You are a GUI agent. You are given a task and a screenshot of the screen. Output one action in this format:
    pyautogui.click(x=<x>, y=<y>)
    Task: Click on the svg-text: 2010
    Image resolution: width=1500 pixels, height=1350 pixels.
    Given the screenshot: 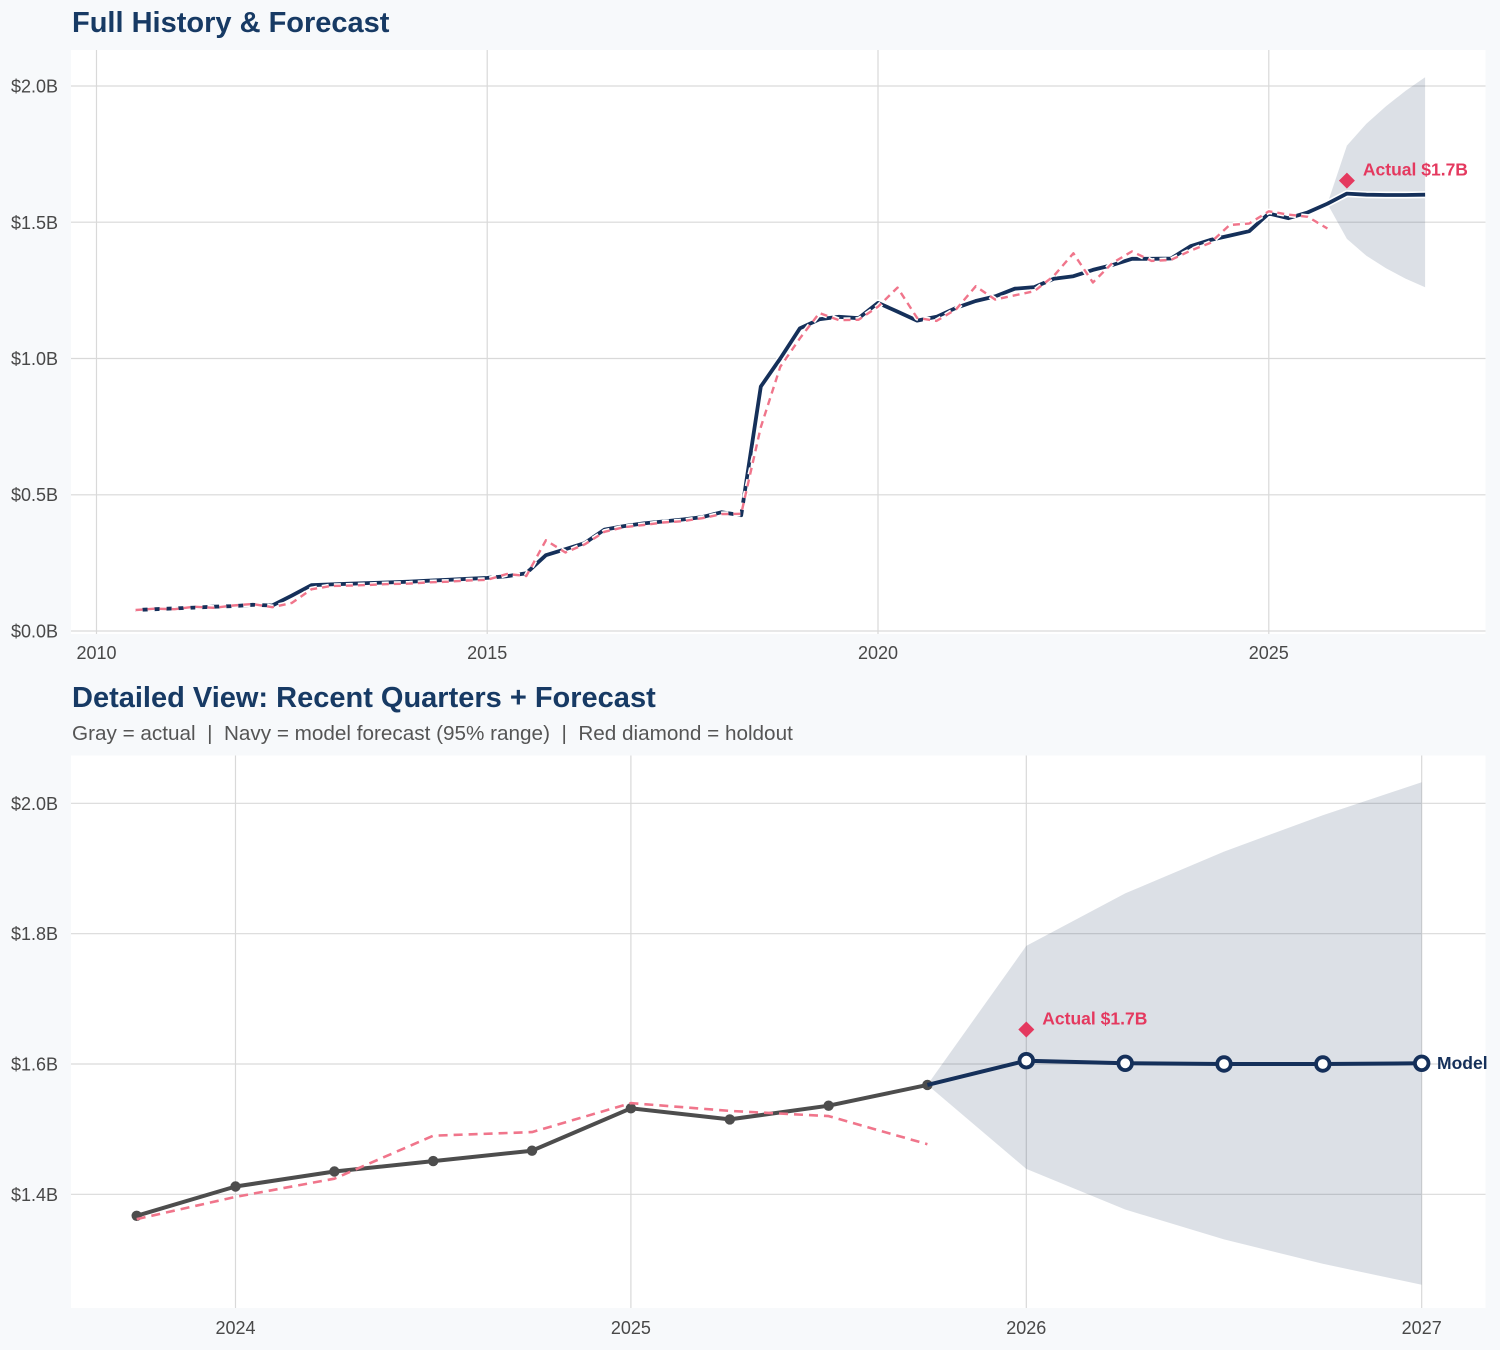 What is the action you would take?
    pyautogui.click(x=96, y=653)
    